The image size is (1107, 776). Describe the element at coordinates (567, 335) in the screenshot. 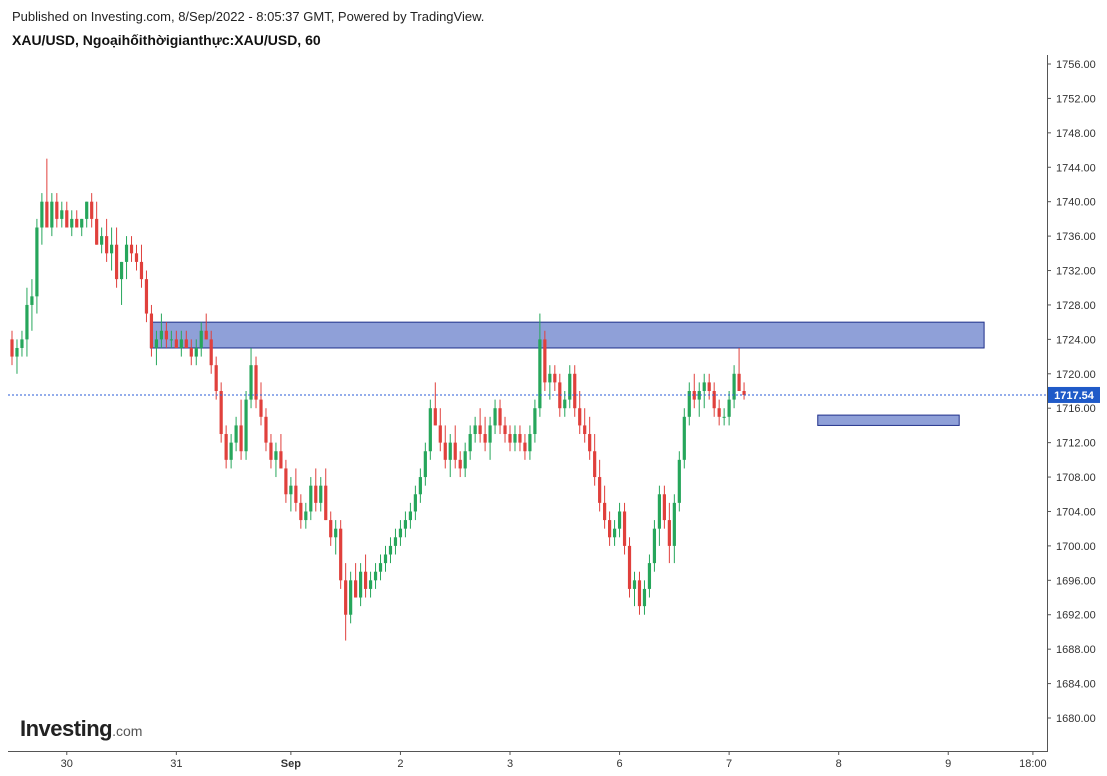

I see `zone-resistance` at that location.